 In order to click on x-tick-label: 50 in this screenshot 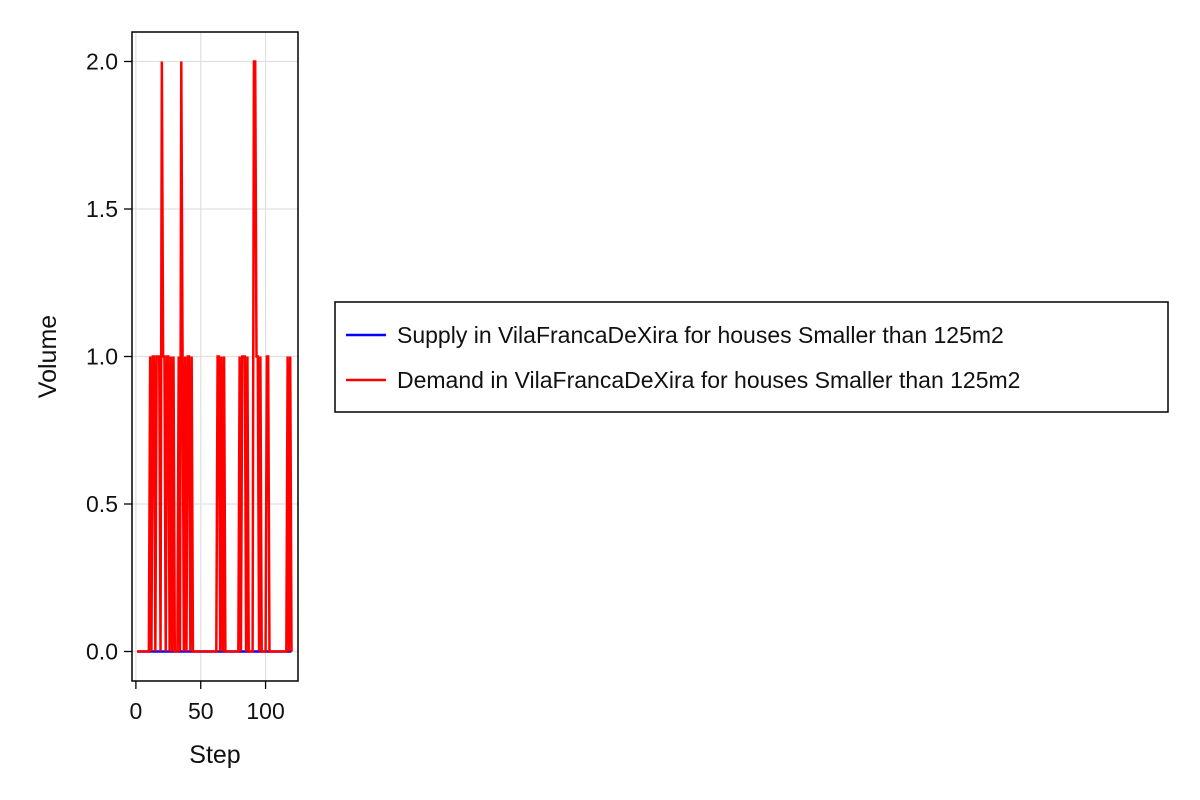, I will do `click(201, 711)`.